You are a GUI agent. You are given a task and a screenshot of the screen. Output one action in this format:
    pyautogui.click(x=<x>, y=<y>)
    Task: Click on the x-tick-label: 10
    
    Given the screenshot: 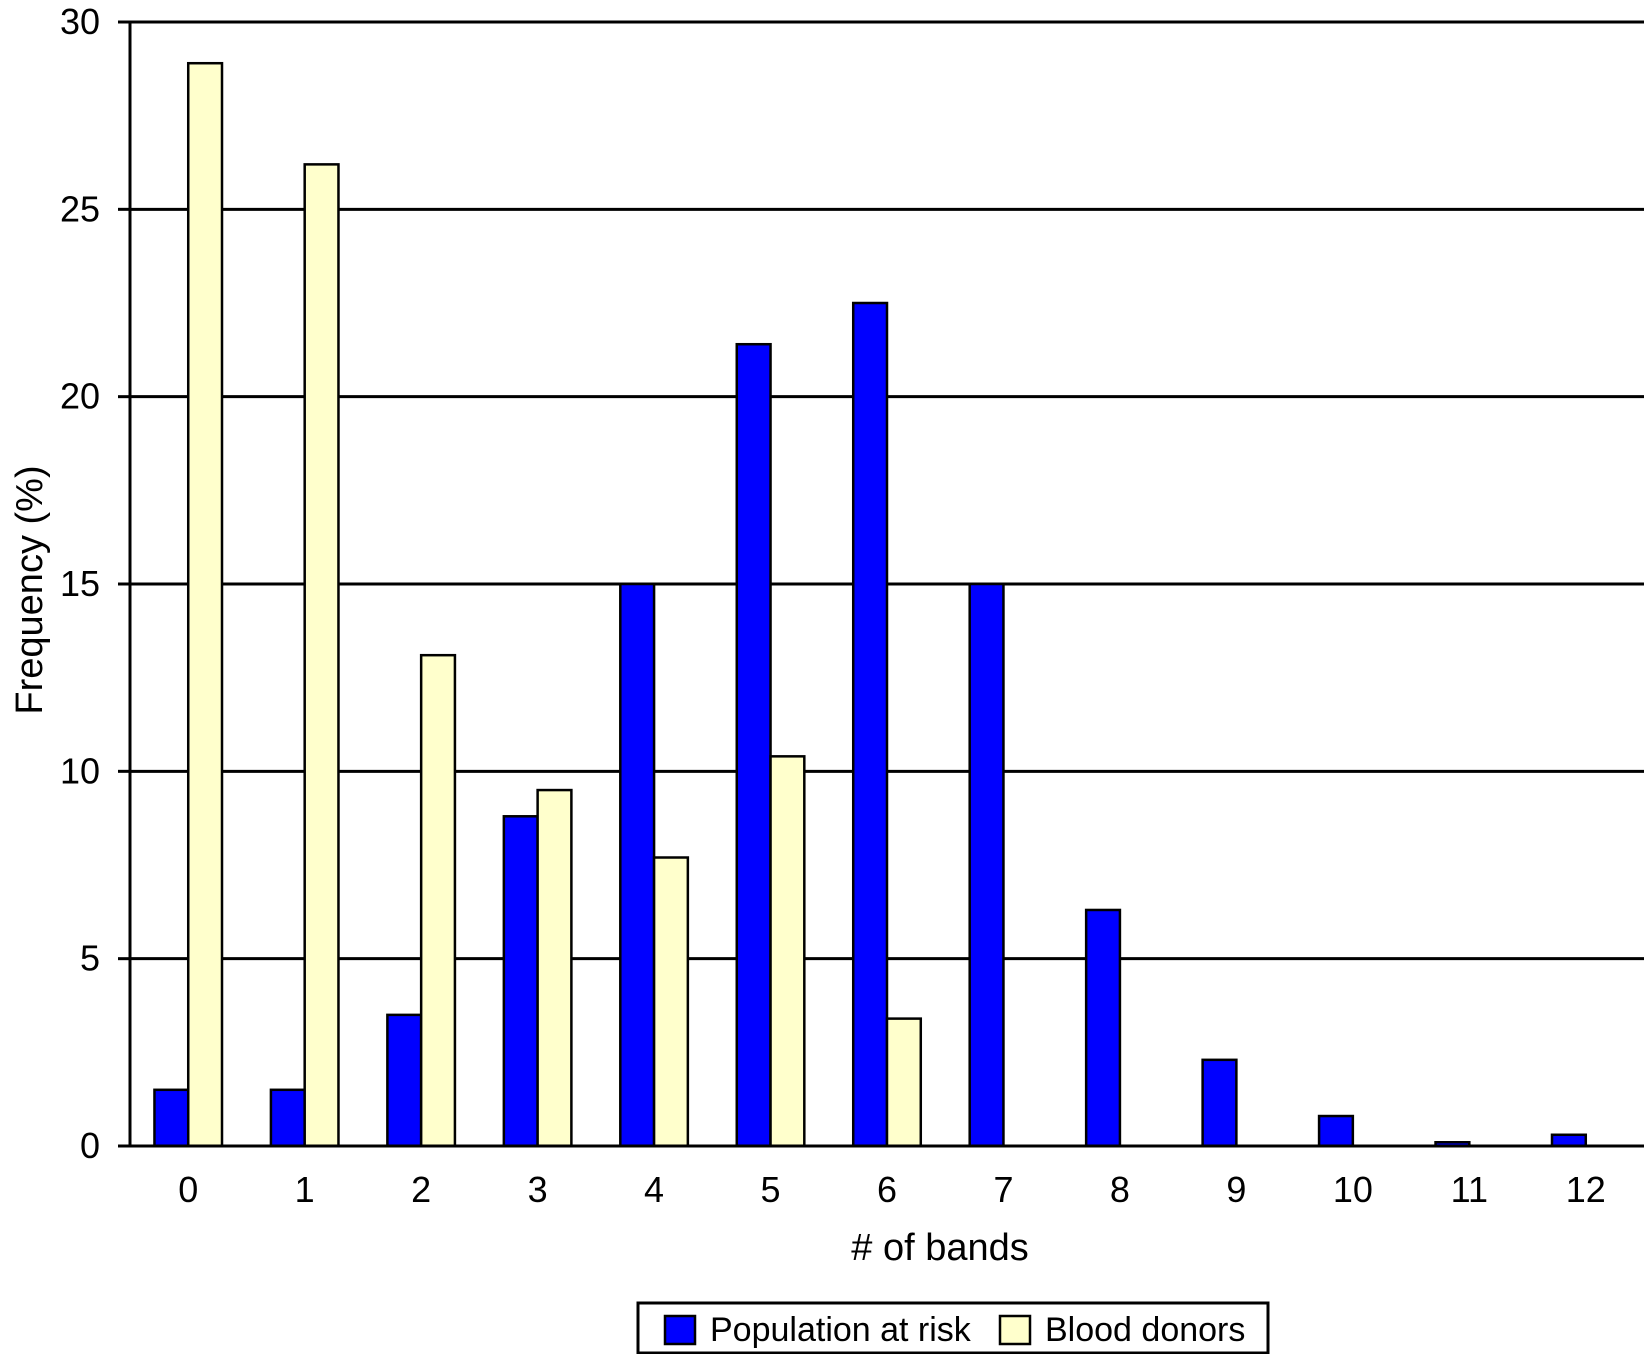 What is the action you would take?
    pyautogui.click(x=1353, y=1189)
    